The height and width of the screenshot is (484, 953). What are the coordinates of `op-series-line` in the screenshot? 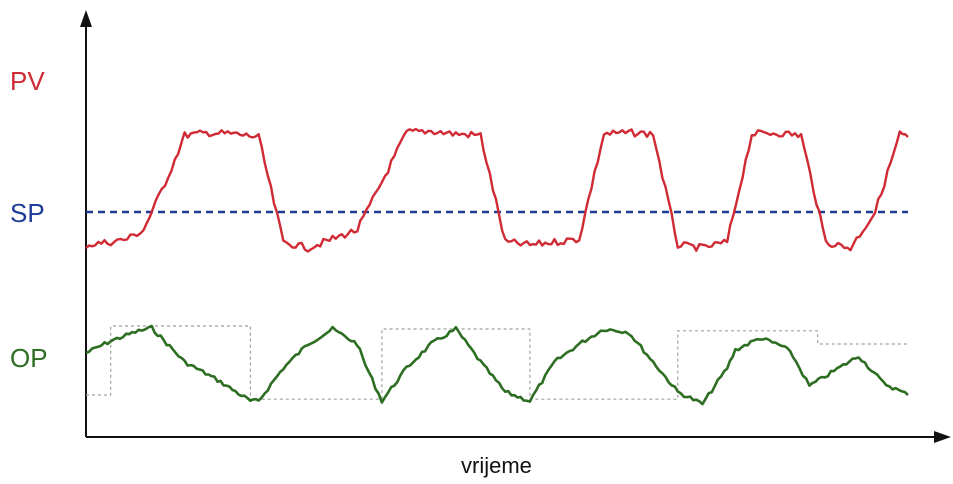 It's located at (497, 365).